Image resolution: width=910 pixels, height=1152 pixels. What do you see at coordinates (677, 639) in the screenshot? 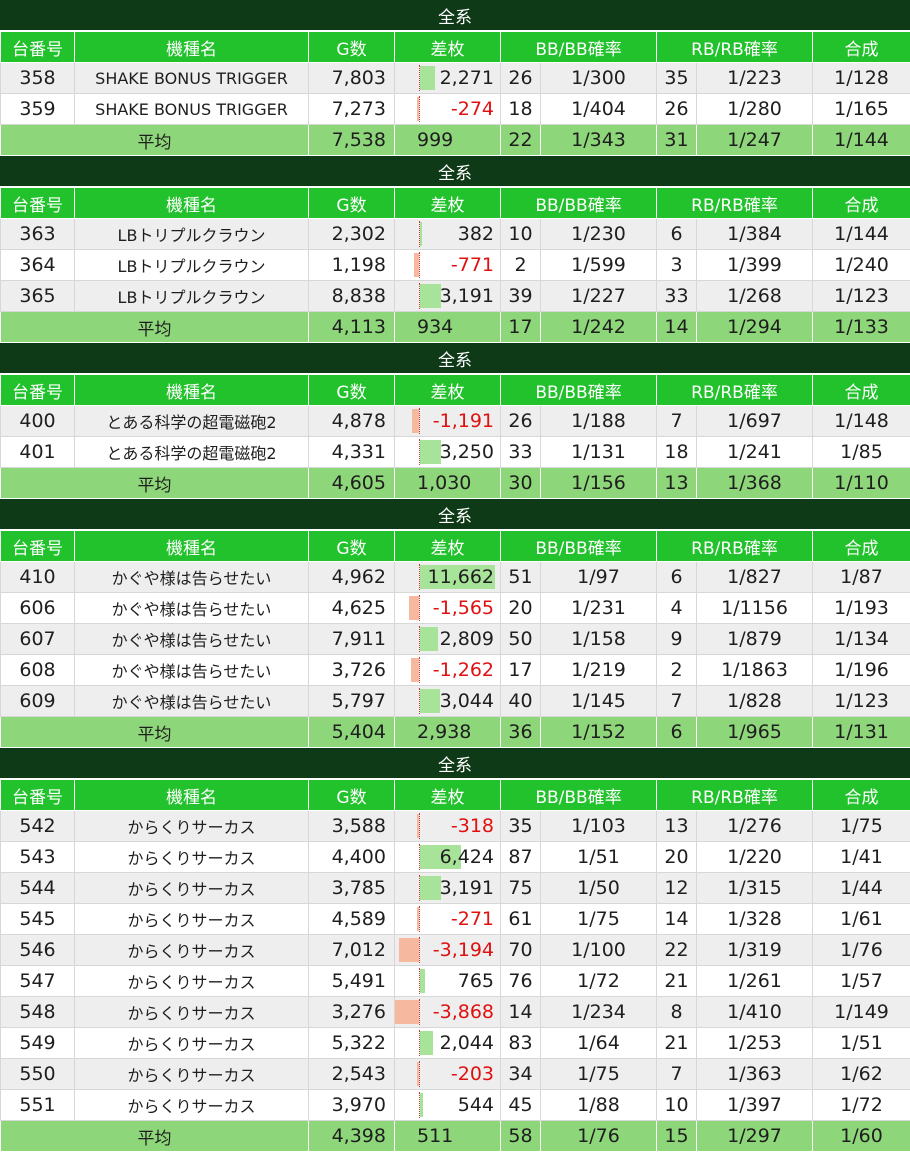
I see `rb-count: 9` at bounding box center [677, 639].